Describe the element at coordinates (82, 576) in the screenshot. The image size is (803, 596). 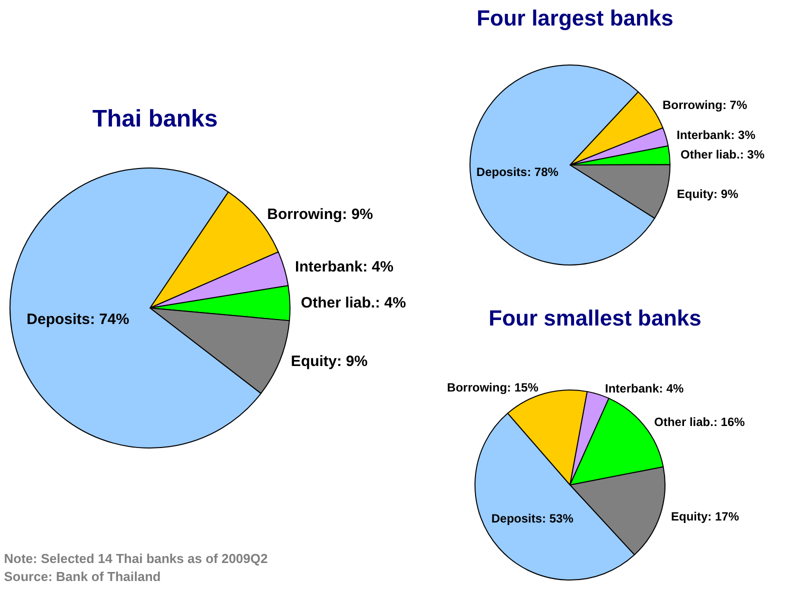
I see `source-note: Source: Bank of Thailand` at that location.